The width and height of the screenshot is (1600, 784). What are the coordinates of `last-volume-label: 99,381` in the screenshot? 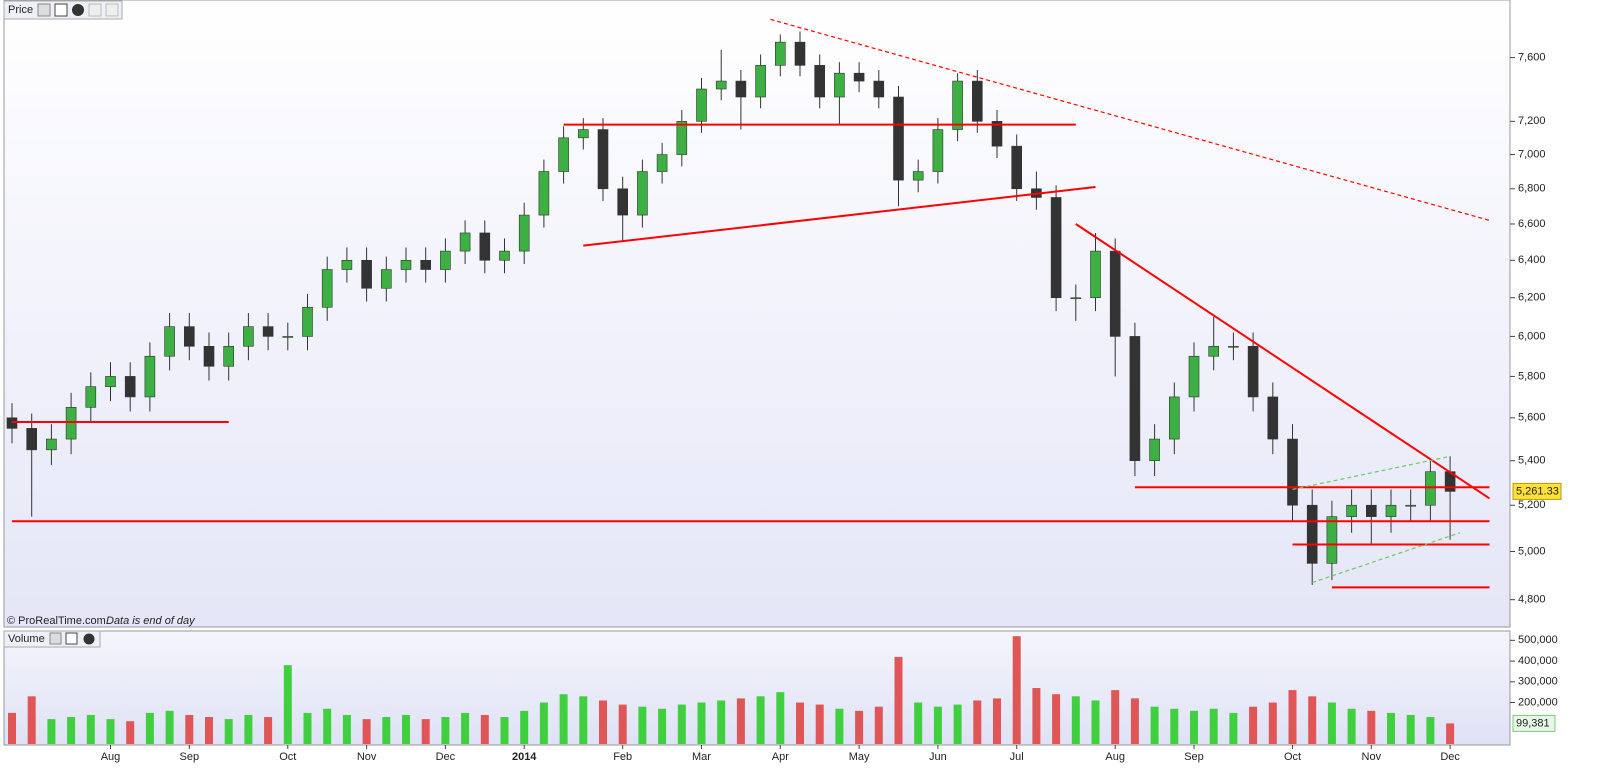 It's located at (1533, 723).